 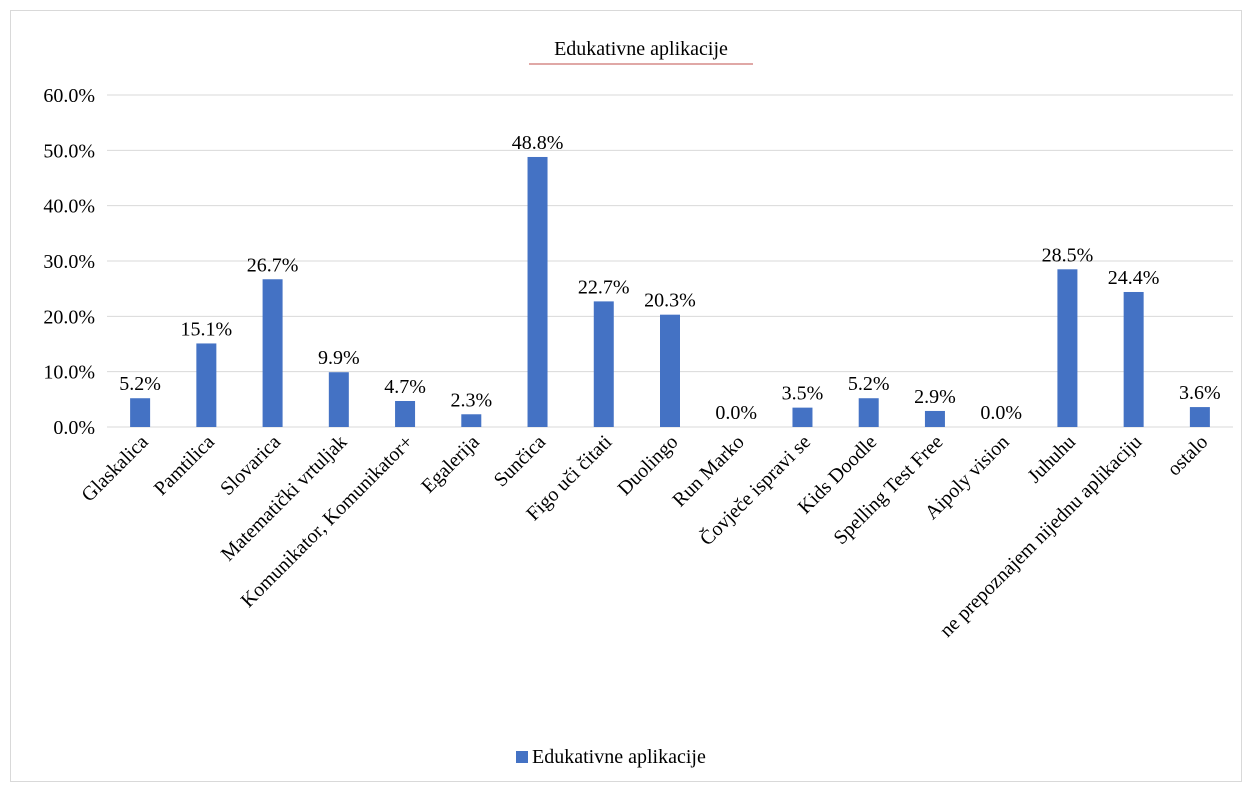 I want to click on x-tick-label: Čovječe ispravi se, so click(x=754, y=489).